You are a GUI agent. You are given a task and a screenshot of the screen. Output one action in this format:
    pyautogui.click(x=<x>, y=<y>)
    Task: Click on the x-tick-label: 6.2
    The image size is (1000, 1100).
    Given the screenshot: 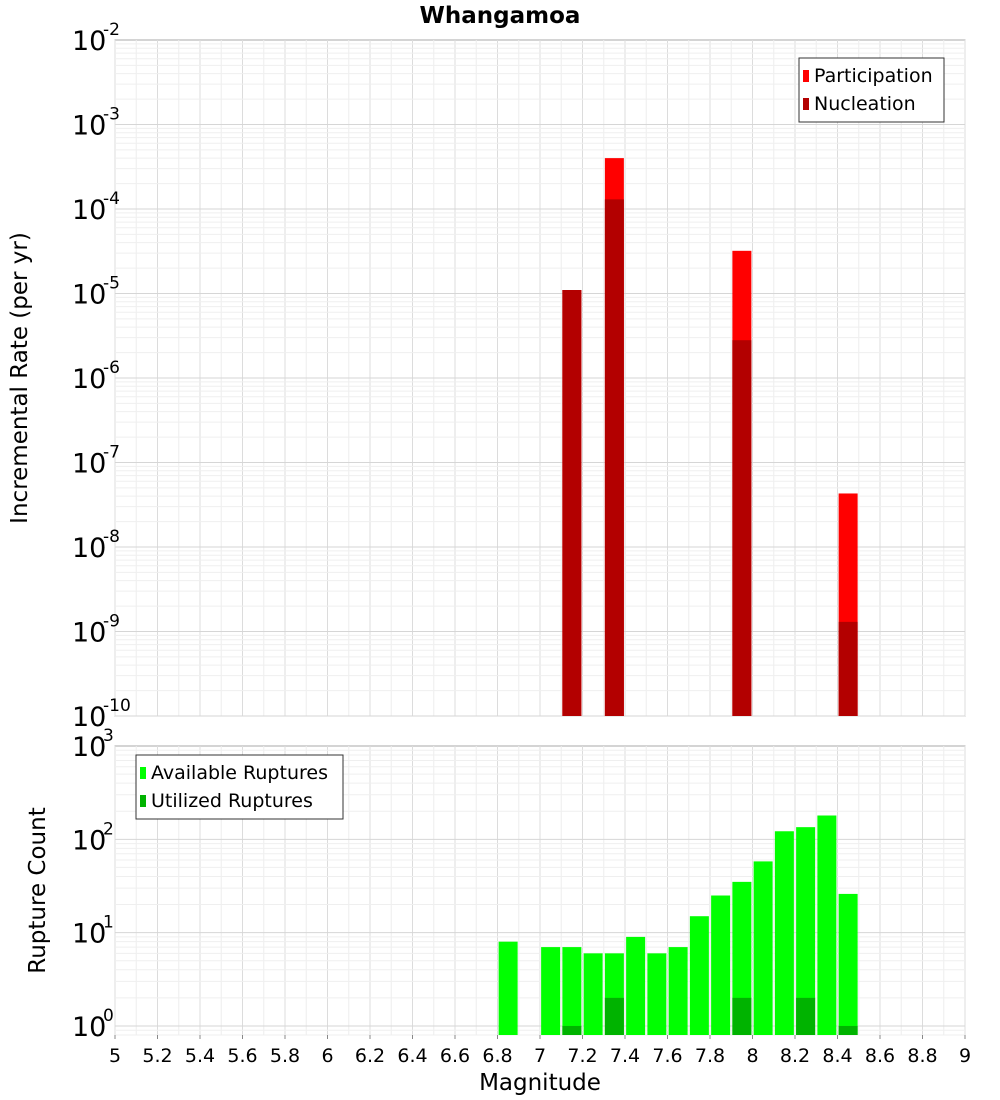 What is the action you would take?
    pyautogui.click(x=370, y=1056)
    